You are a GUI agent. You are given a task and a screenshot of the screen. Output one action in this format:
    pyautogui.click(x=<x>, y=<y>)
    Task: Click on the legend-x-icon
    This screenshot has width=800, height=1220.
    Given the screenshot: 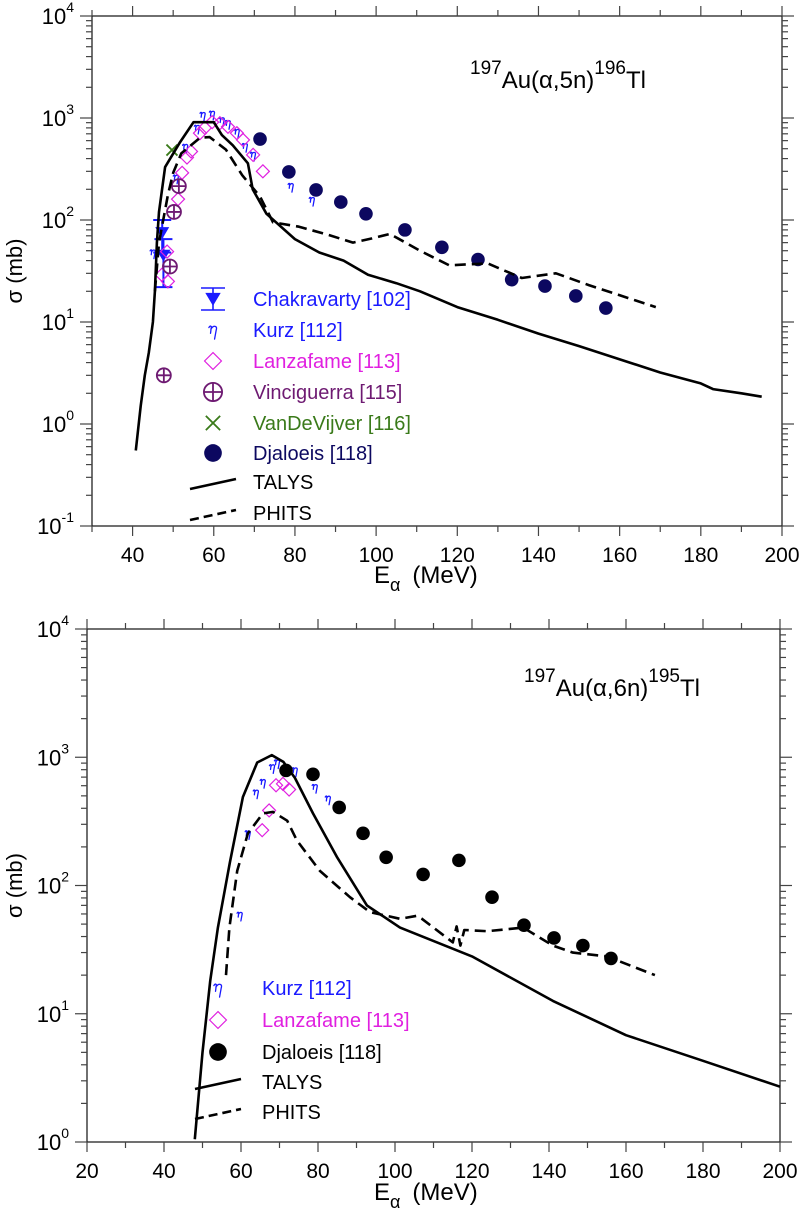 What is the action you would take?
    pyautogui.click(x=213, y=423)
    